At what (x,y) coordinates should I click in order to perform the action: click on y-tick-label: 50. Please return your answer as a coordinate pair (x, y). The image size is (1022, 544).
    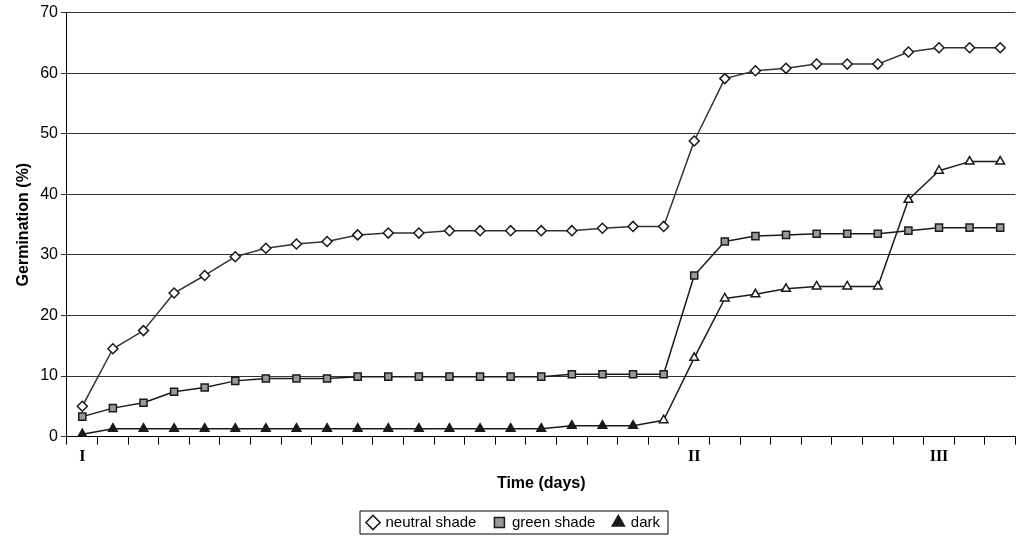
    Looking at the image, I should click on (49, 133).